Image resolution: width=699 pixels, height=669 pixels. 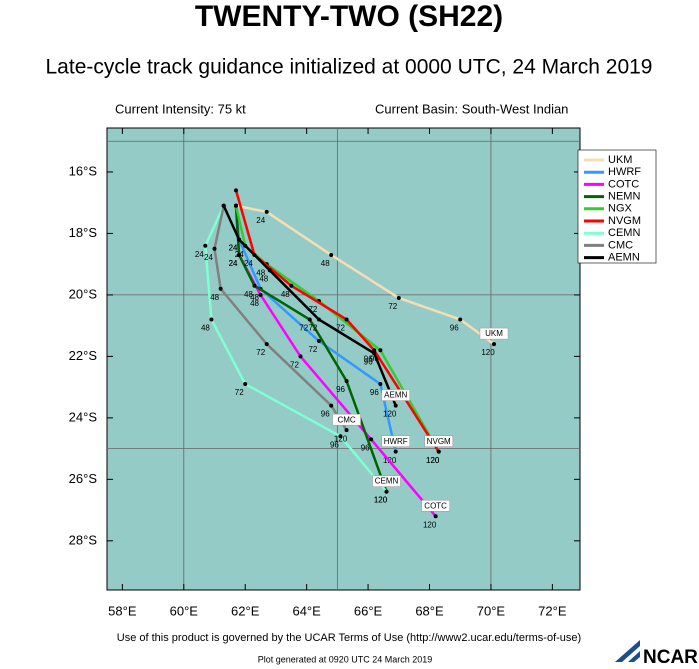 What do you see at coordinates (180, 108) in the screenshot?
I see `intensity: Current Intensity: 75 kt` at bounding box center [180, 108].